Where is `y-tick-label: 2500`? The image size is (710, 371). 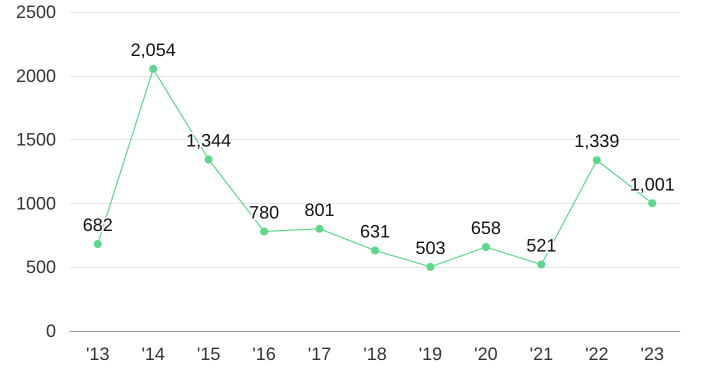 y-tick-label: 2500 is located at coordinates (36, 12).